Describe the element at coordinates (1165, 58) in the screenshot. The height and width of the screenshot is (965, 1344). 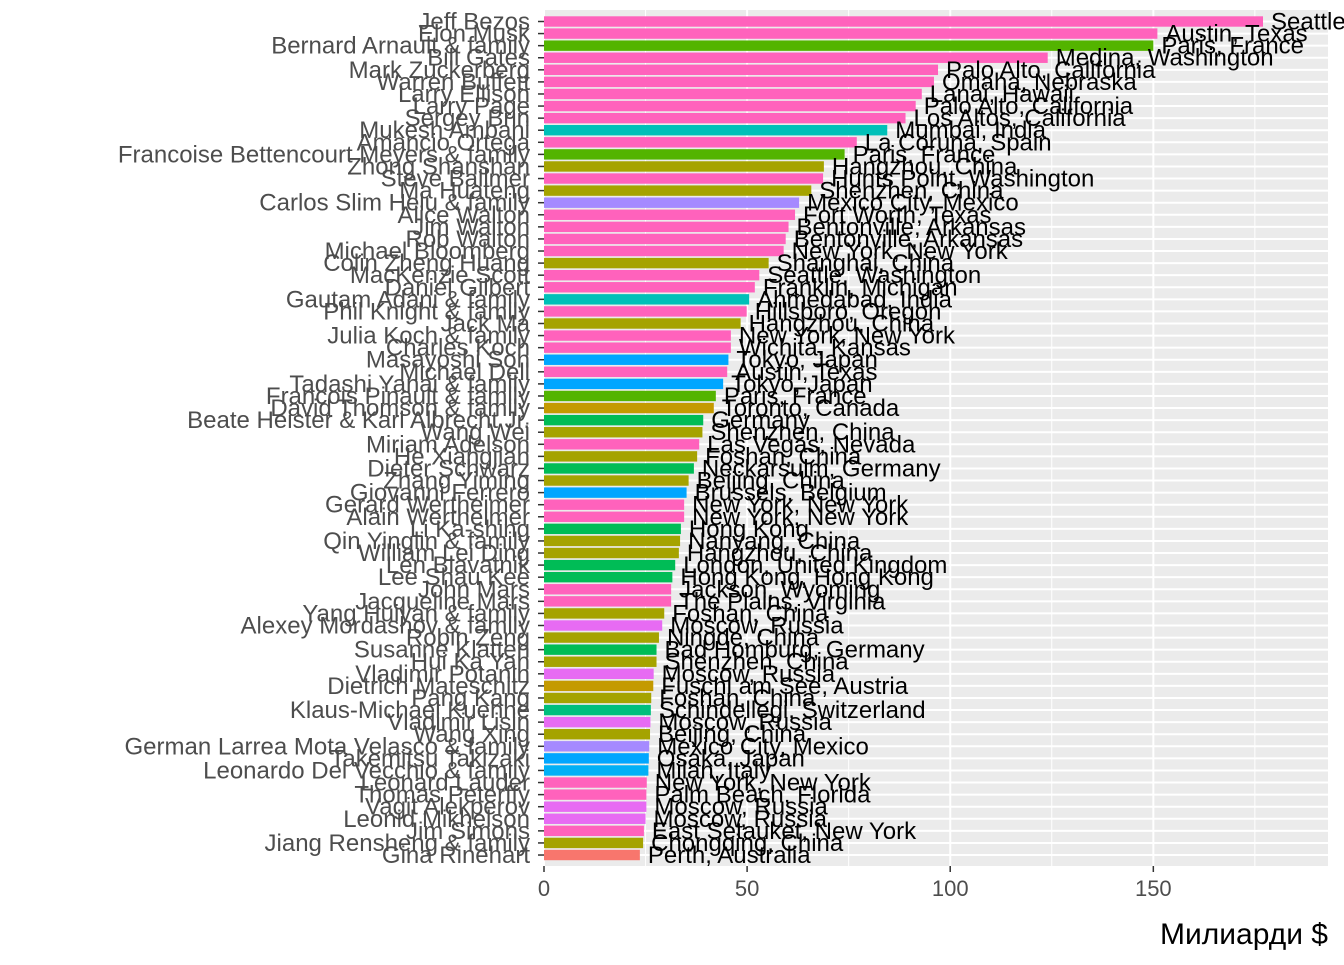
I see `bar-data-label: Medina, Washington` at that location.